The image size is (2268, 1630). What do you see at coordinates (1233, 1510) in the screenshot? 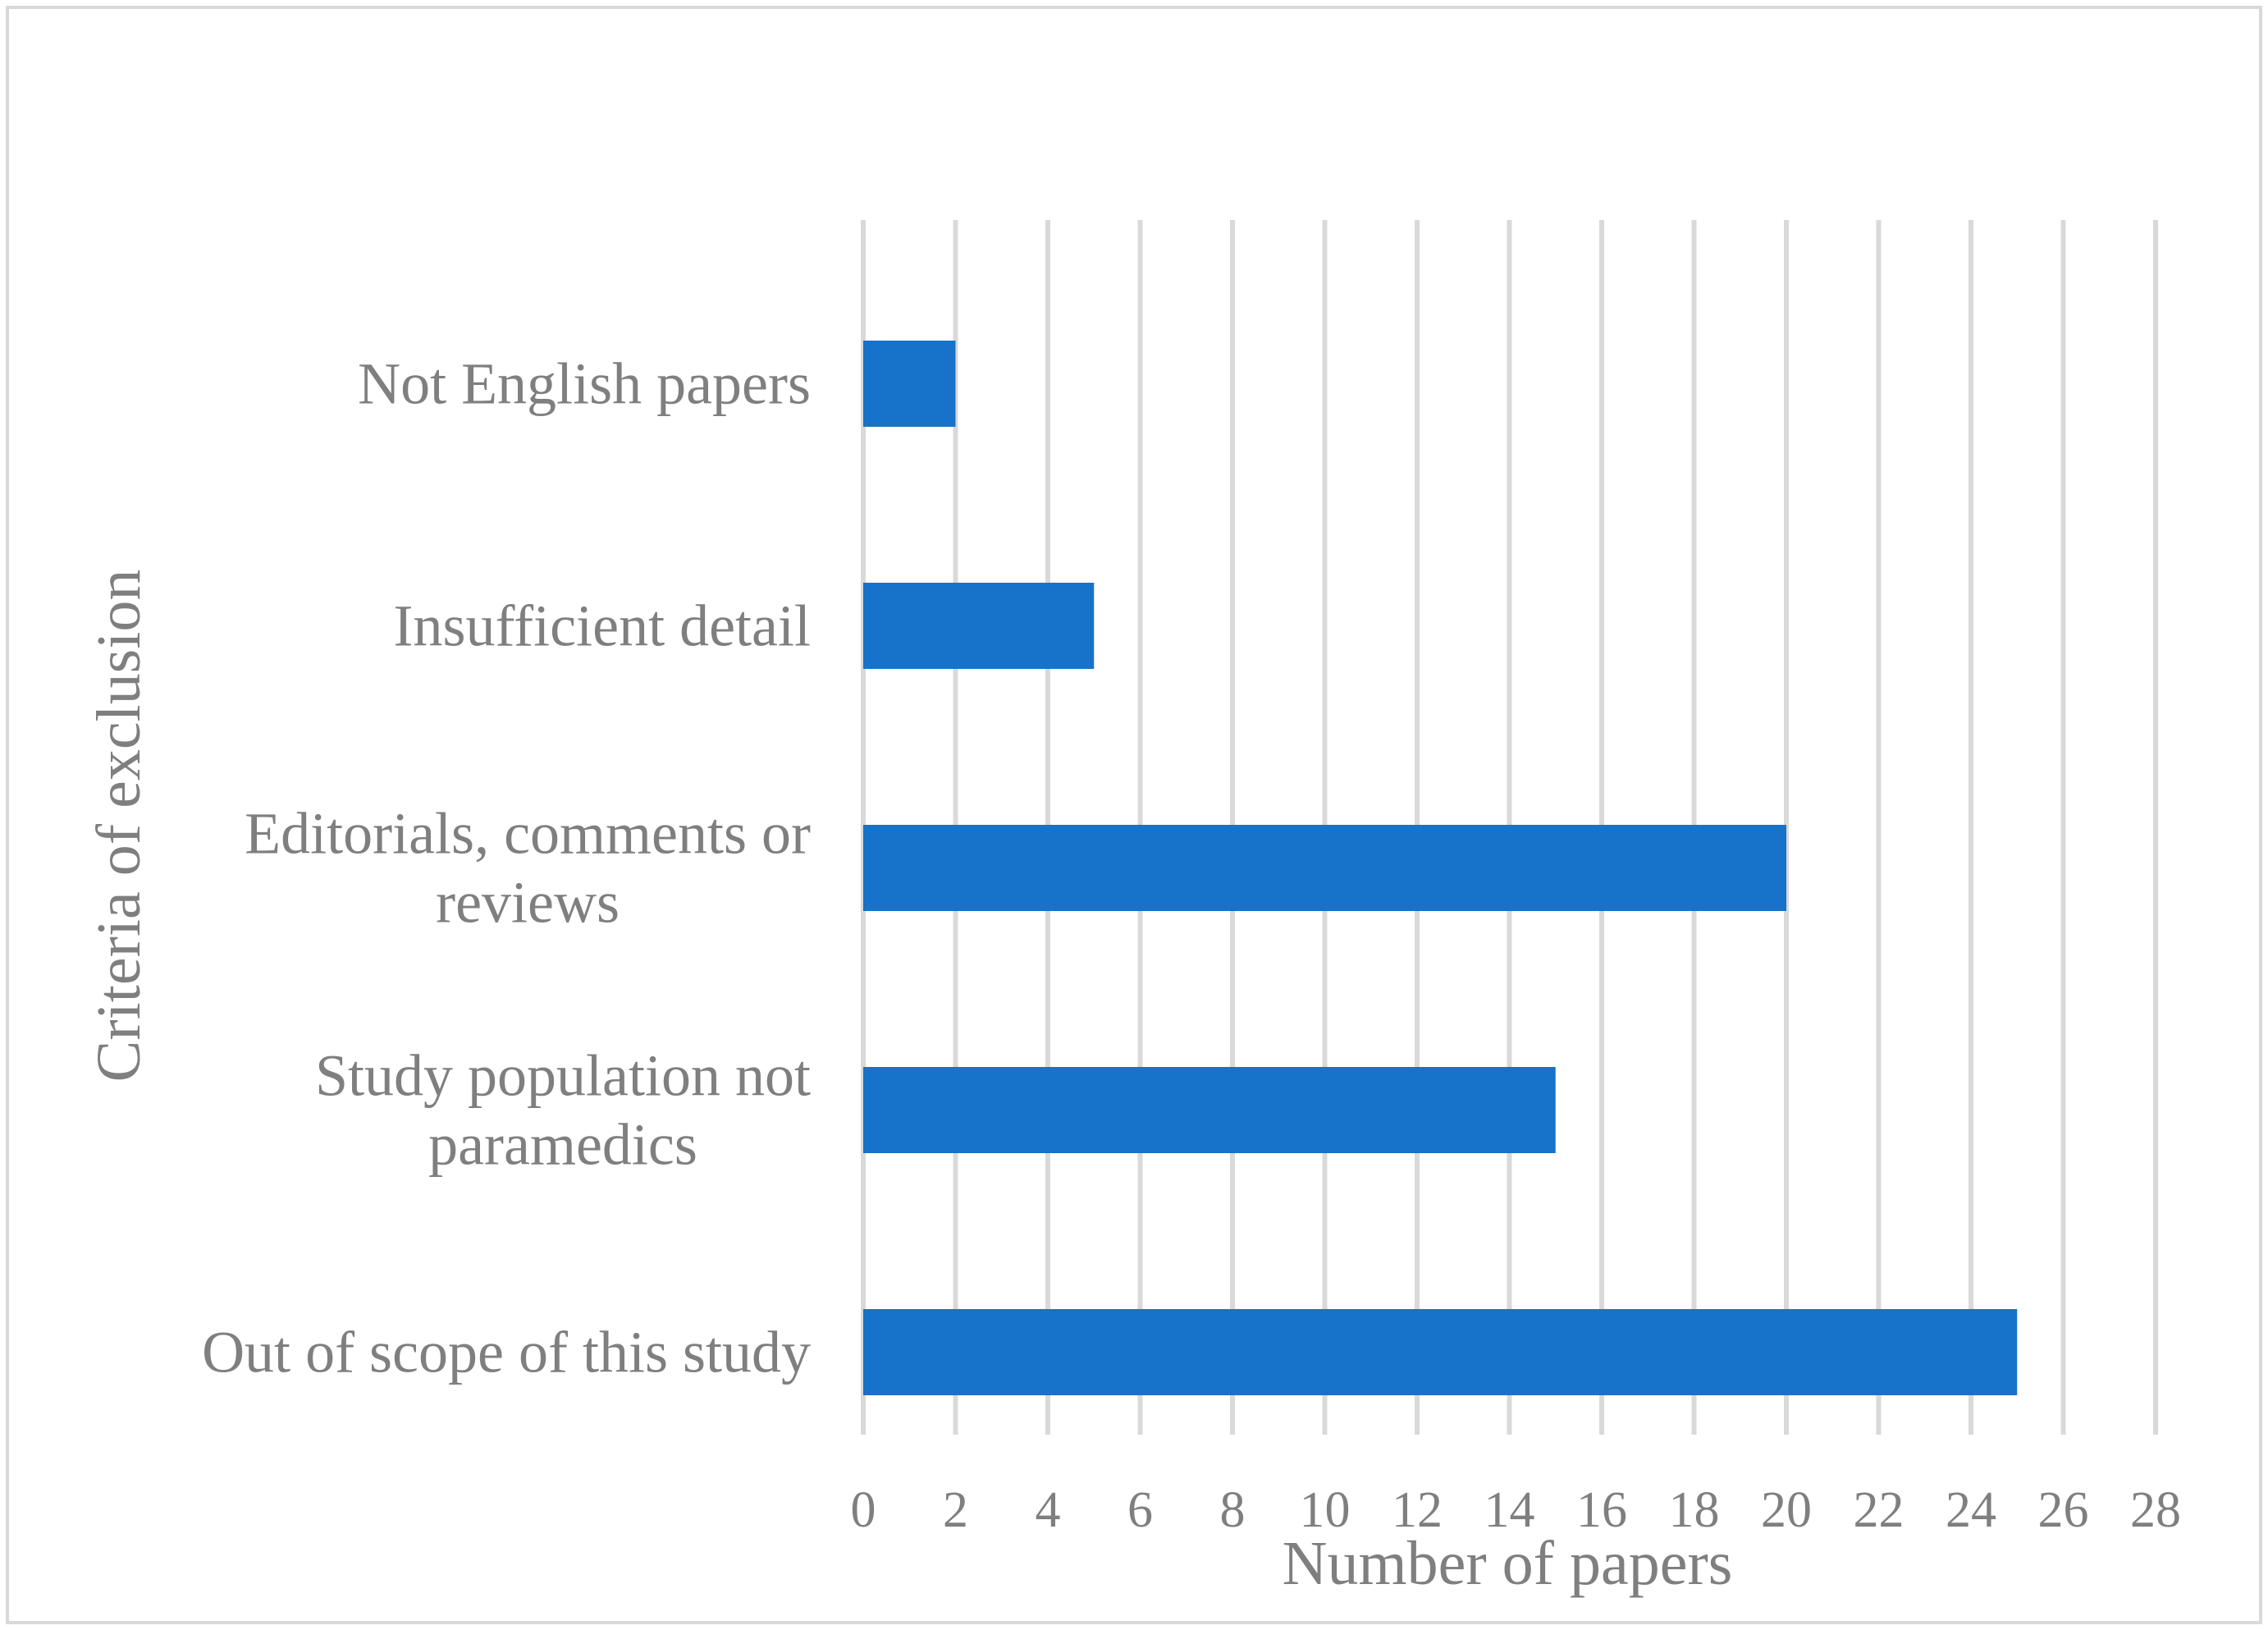
I see `x-tick-label: 8` at bounding box center [1233, 1510].